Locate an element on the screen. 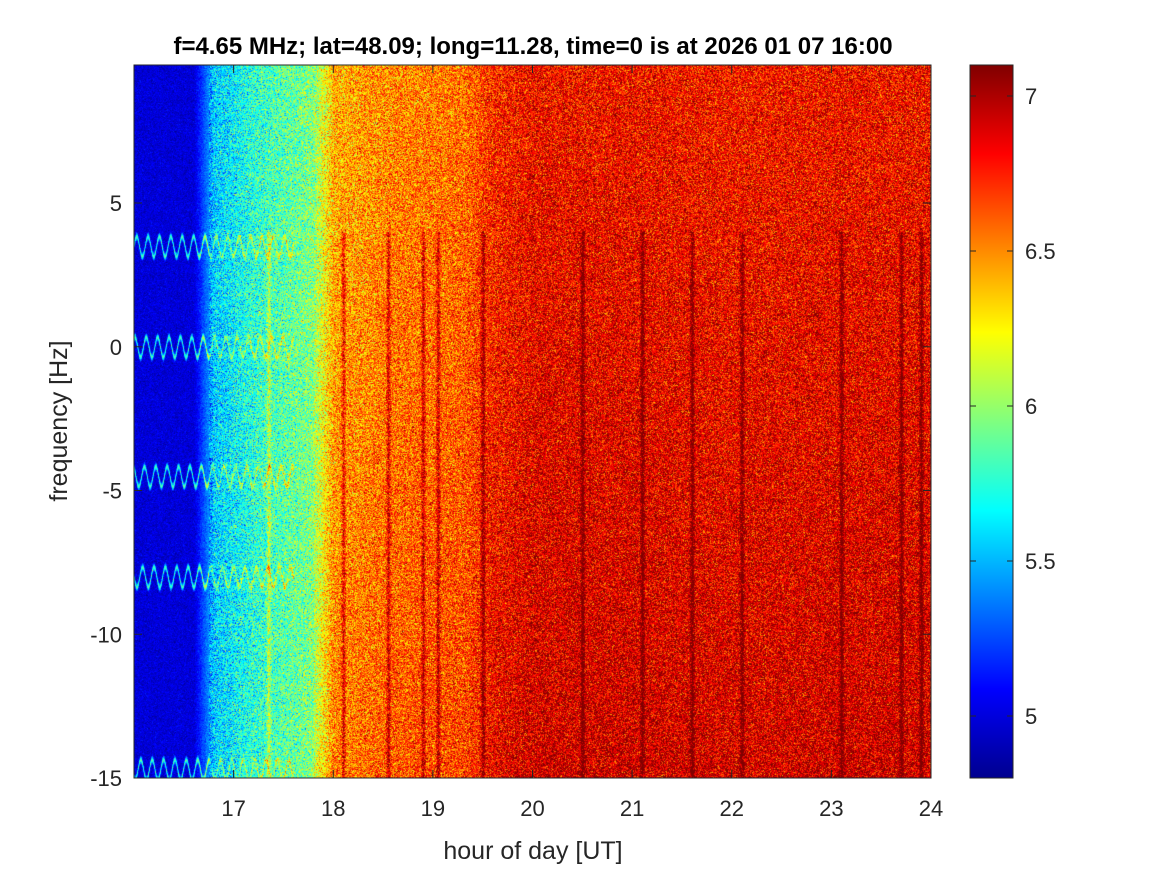 The height and width of the screenshot is (875, 1167). y-tick-label: 0 is located at coordinates (116, 347).